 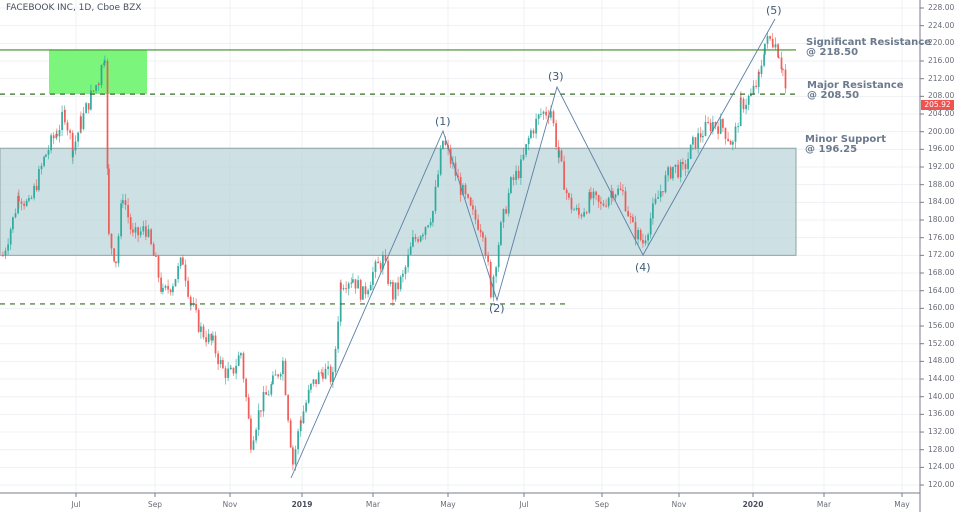 I want to click on annotation-value: @ 218.50, so click(x=832, y=52).